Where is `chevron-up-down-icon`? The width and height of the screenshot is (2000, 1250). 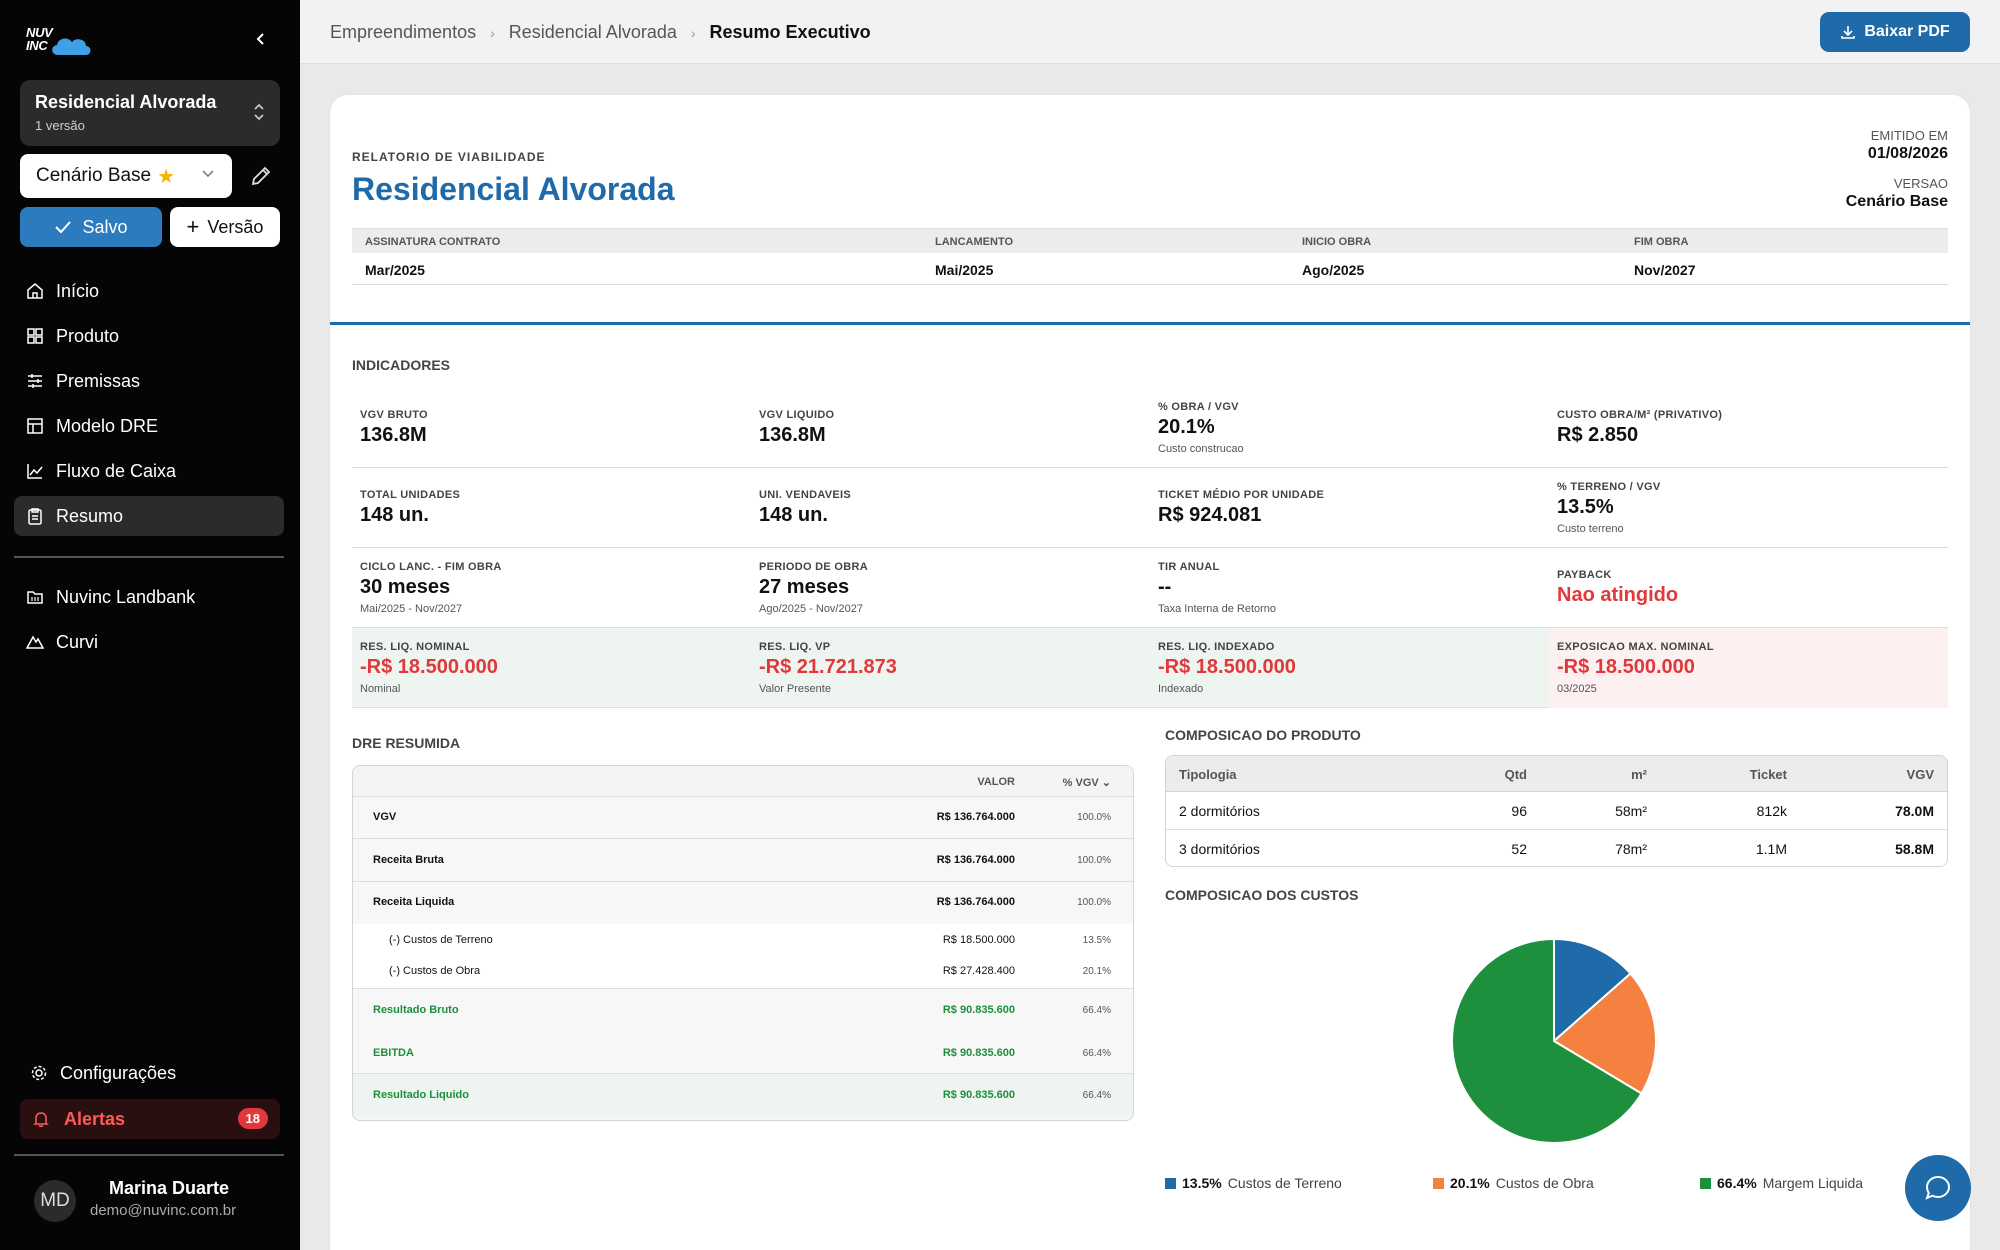 chevron-up-down-icon is located at coordinates (259, 112).